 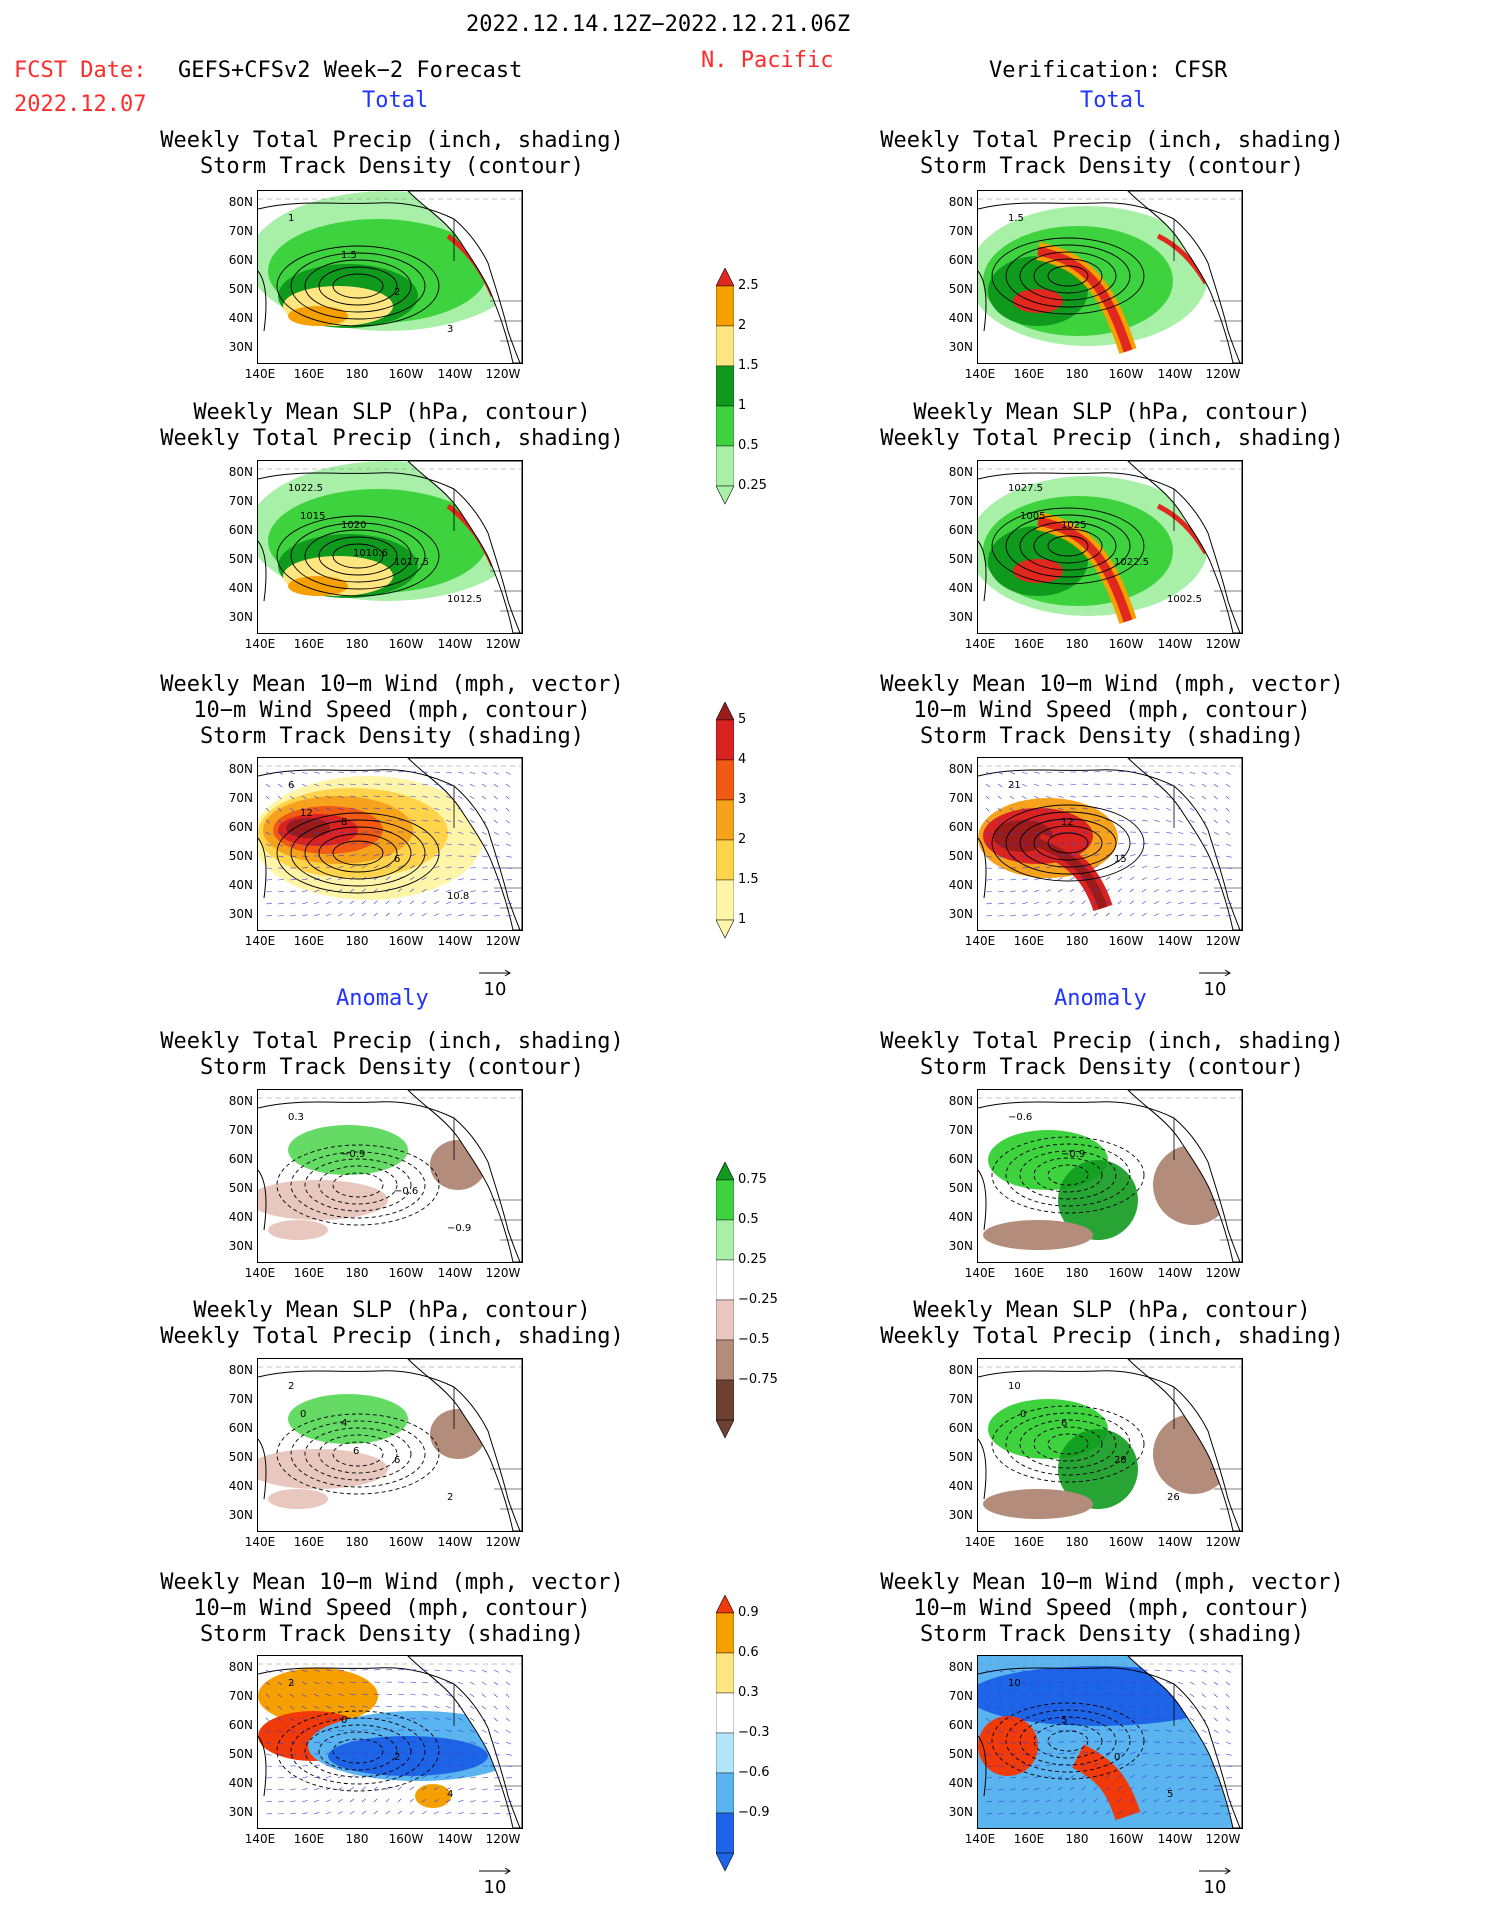 I want to click on fcst-date-value: 2022.12.07, so click(x=80, y=104).